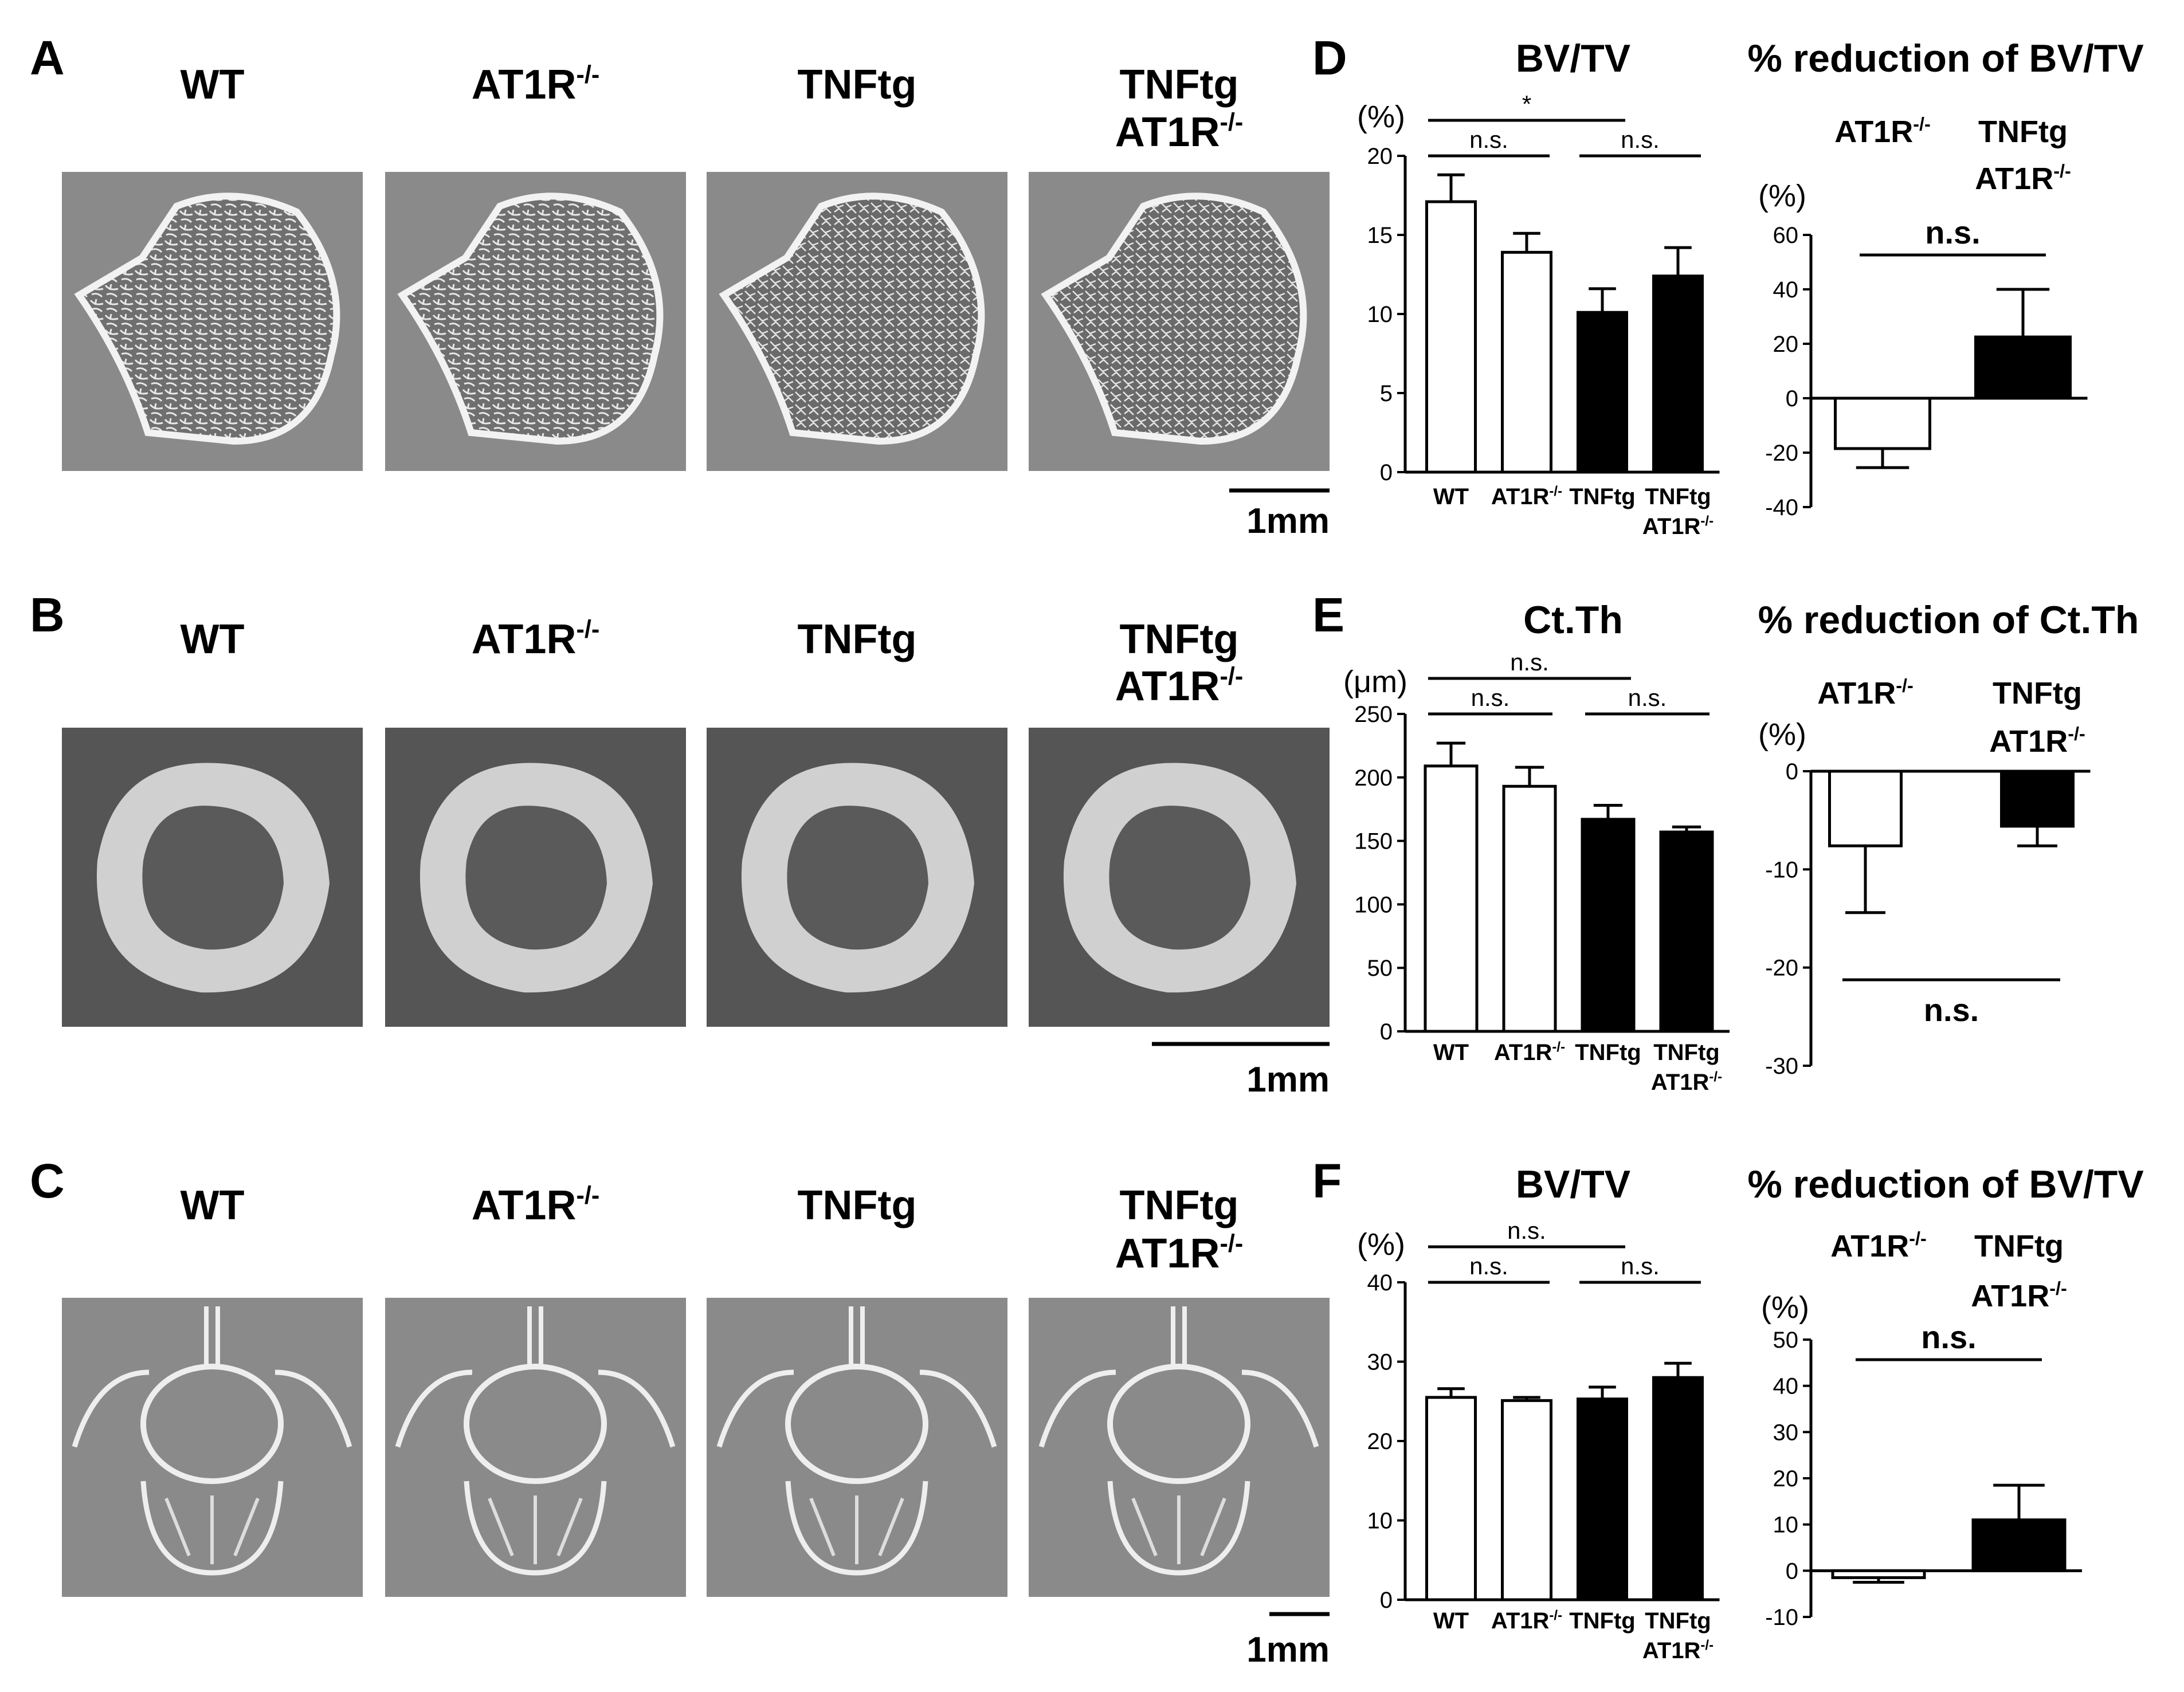 Image resolution: width=2184 pixels, height=1692 pixels. Describe the element at coordinates (1948, 620) in the screenshot. I see `chart-title: % reduction of Ct.Th` at that location.